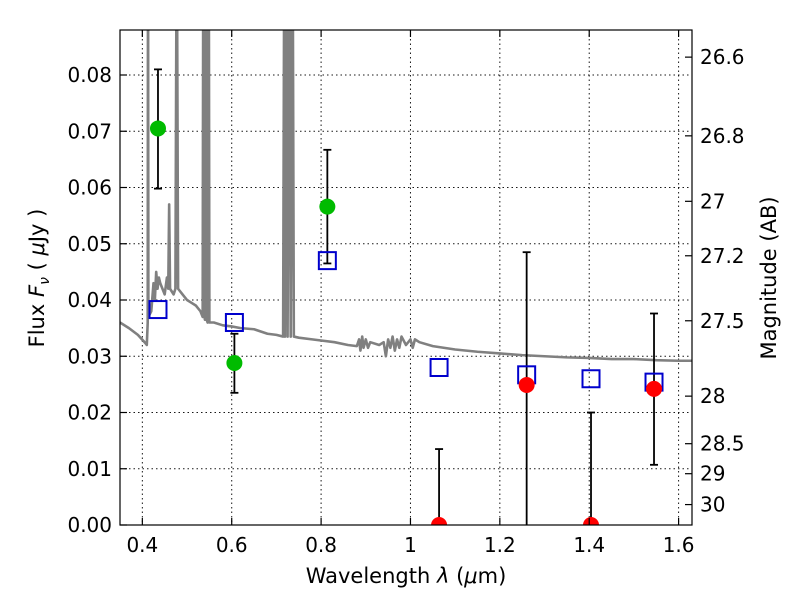 The height and width of the screenshot is (600, 800). What do you see at coordinates (232, 545) in the screenshot?
I see `x-tick-label: 0.6` at bounding box center [232, 545].